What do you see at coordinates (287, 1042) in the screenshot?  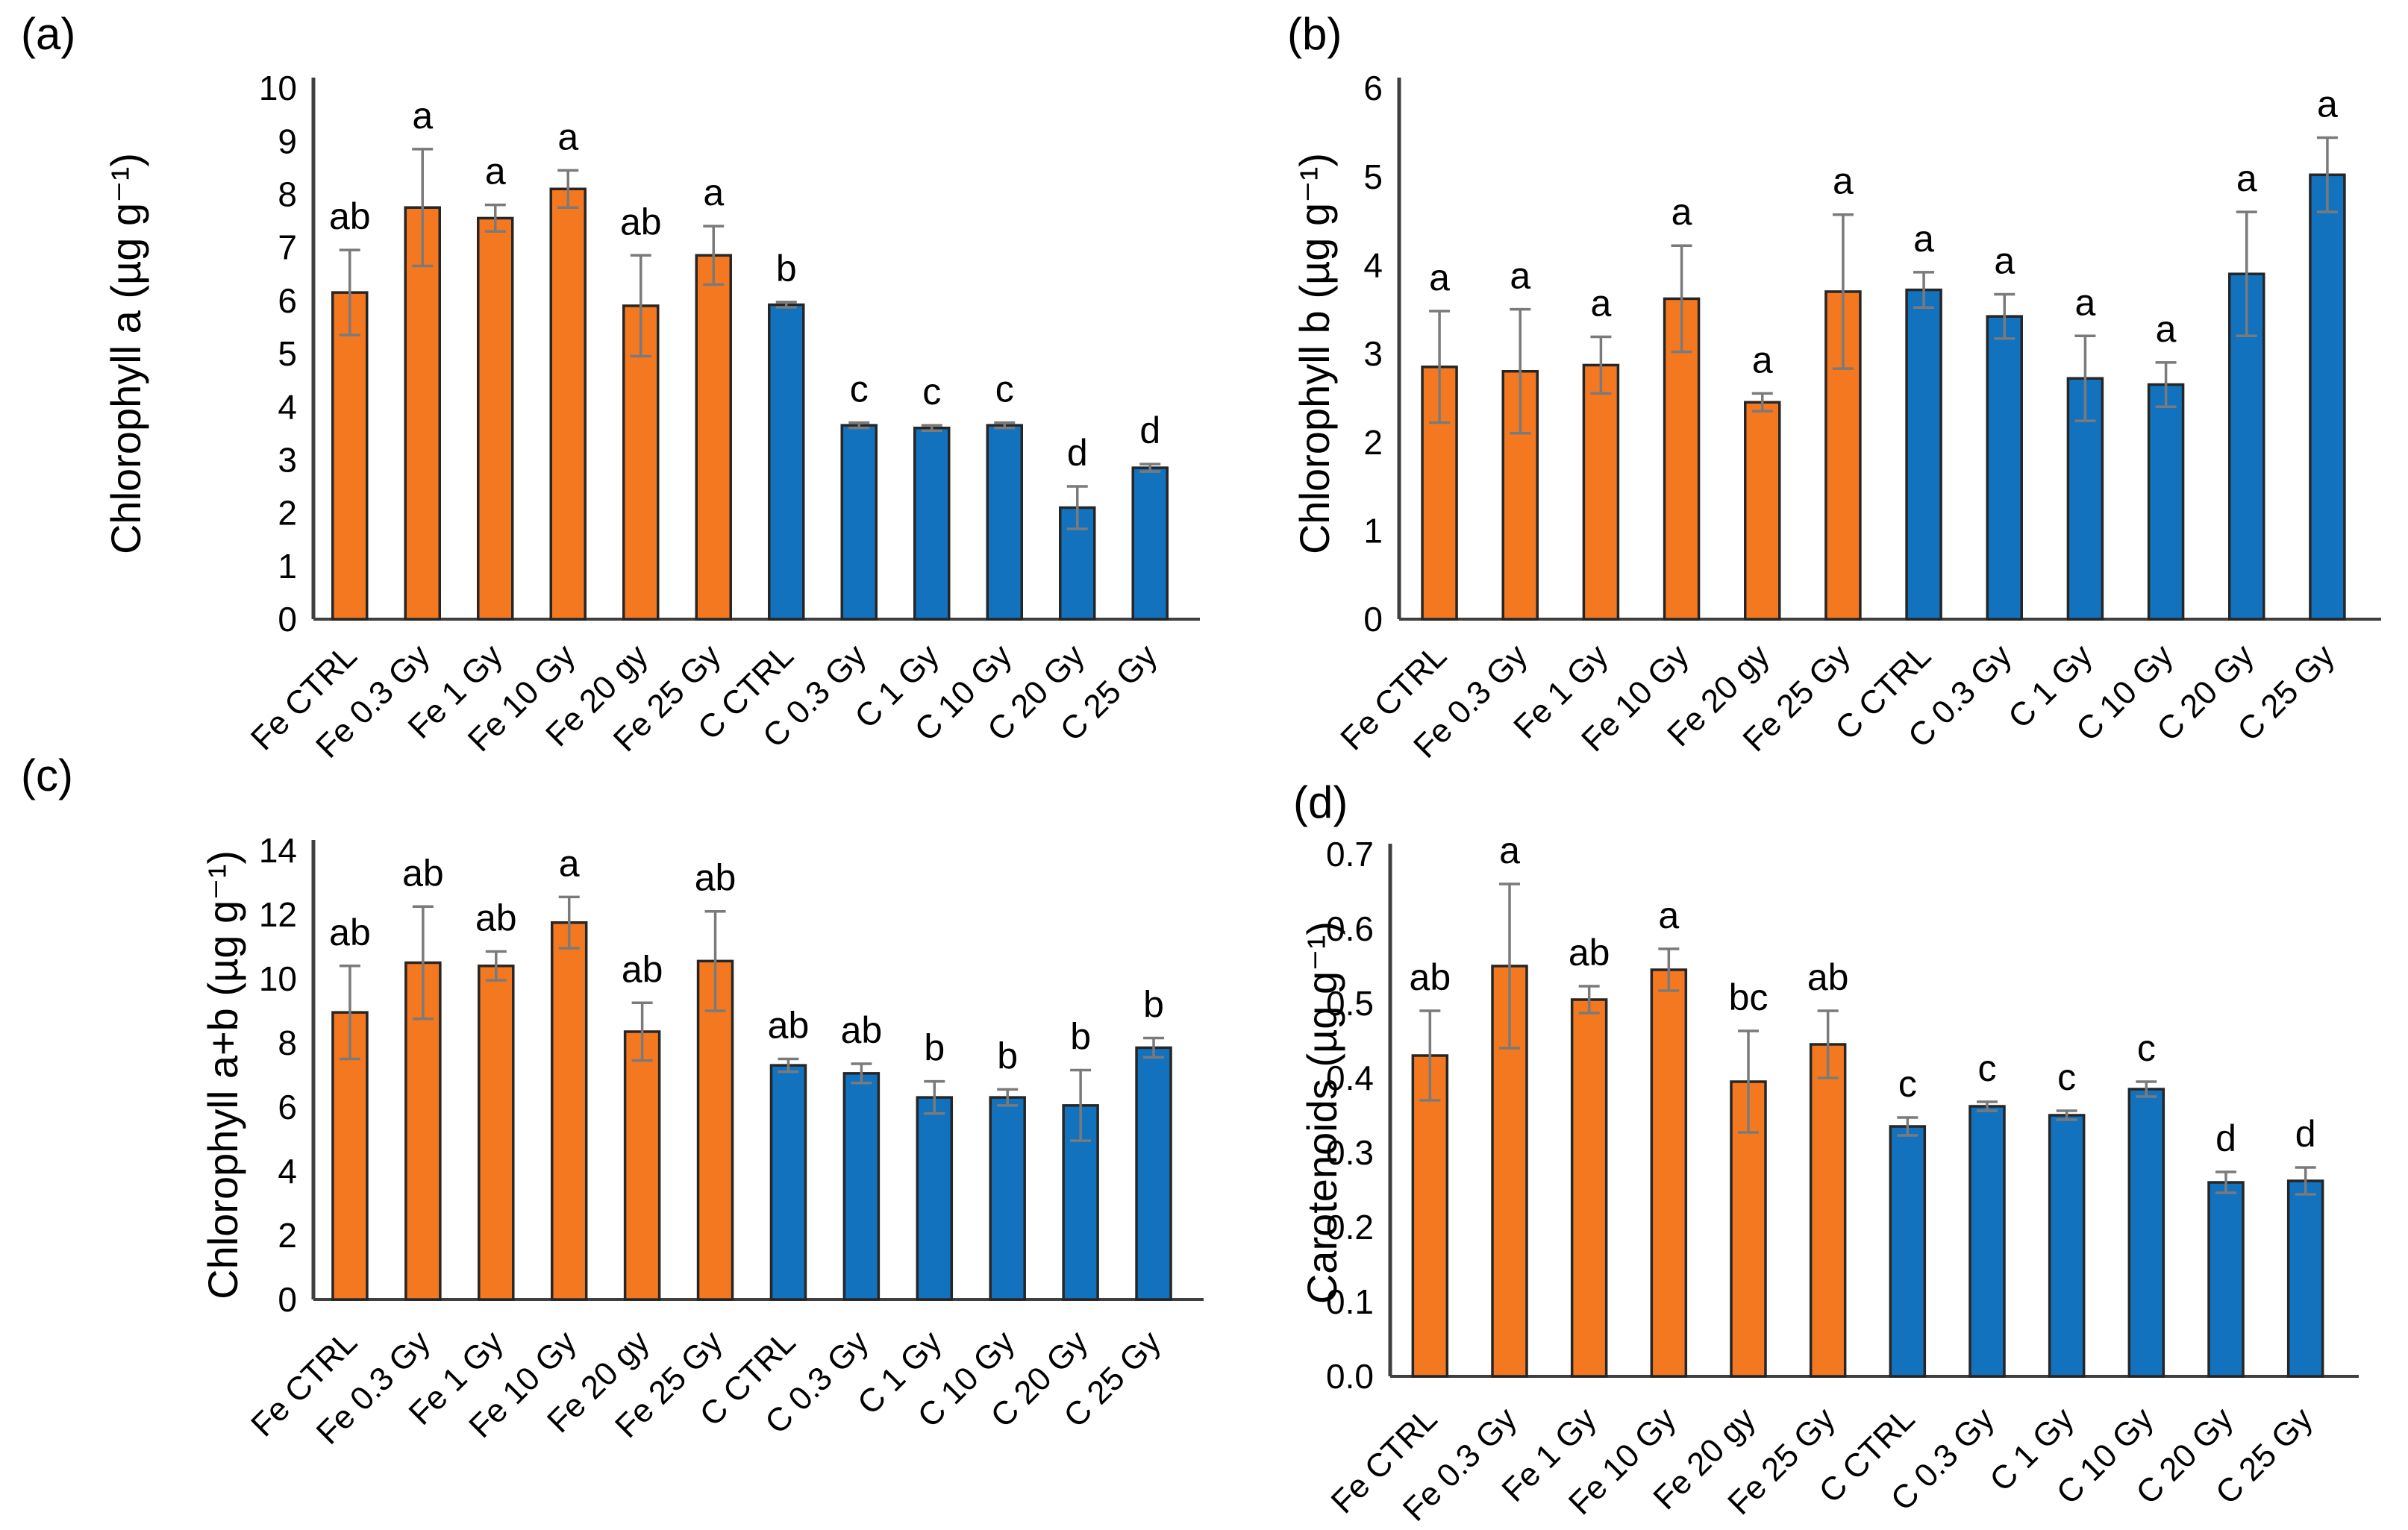 I see `y-tick-label: 8` at bounding box center [287, 1042].